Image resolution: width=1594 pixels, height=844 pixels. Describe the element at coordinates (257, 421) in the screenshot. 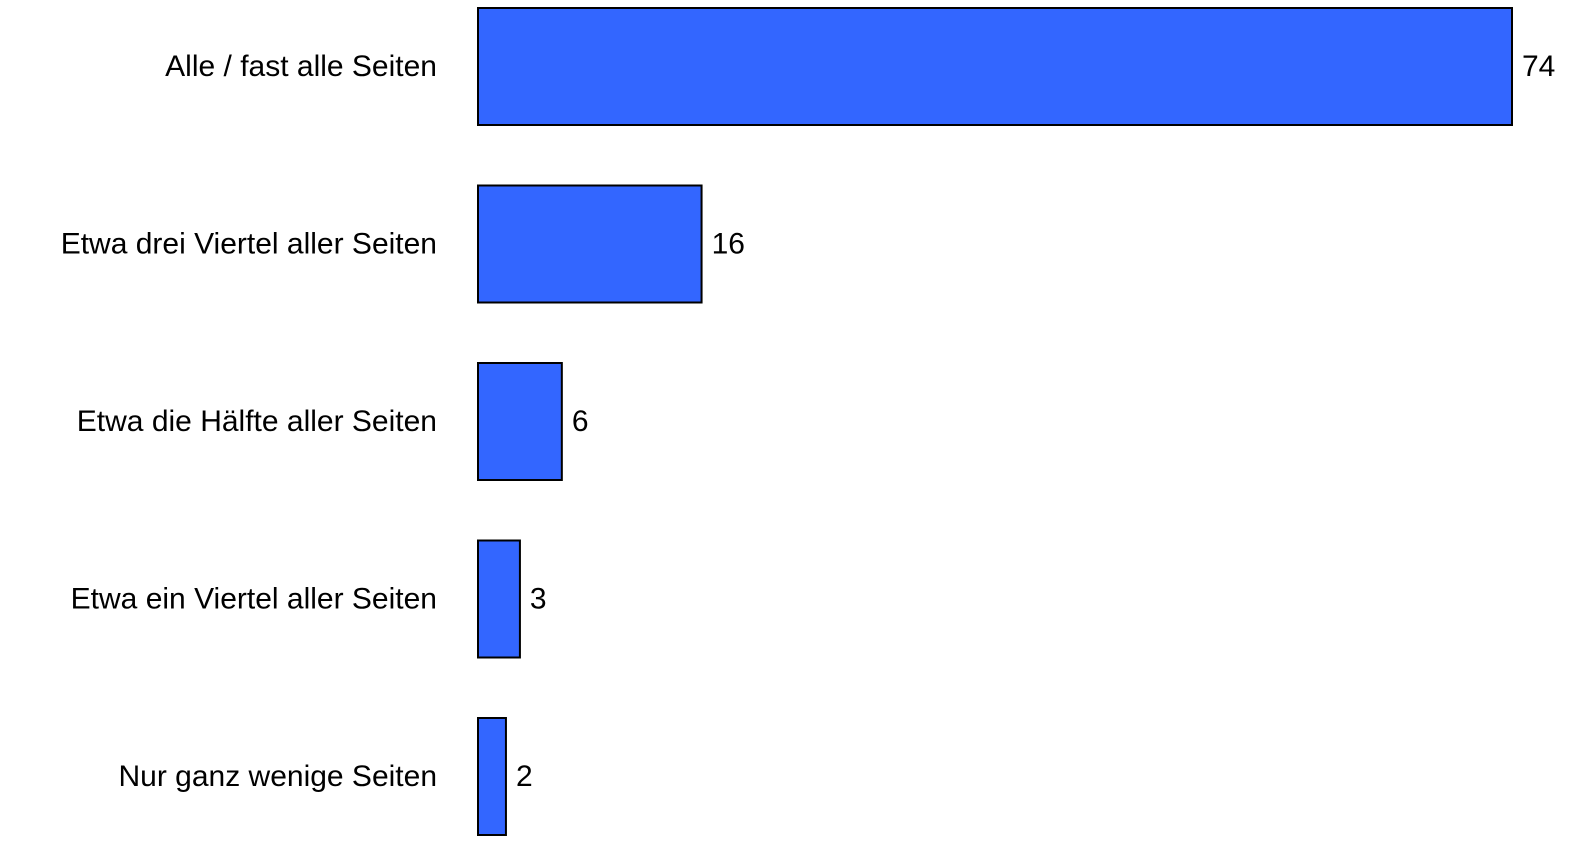

I see `category-label-2: Etwa die Hälfte aller Seiten` at that location.